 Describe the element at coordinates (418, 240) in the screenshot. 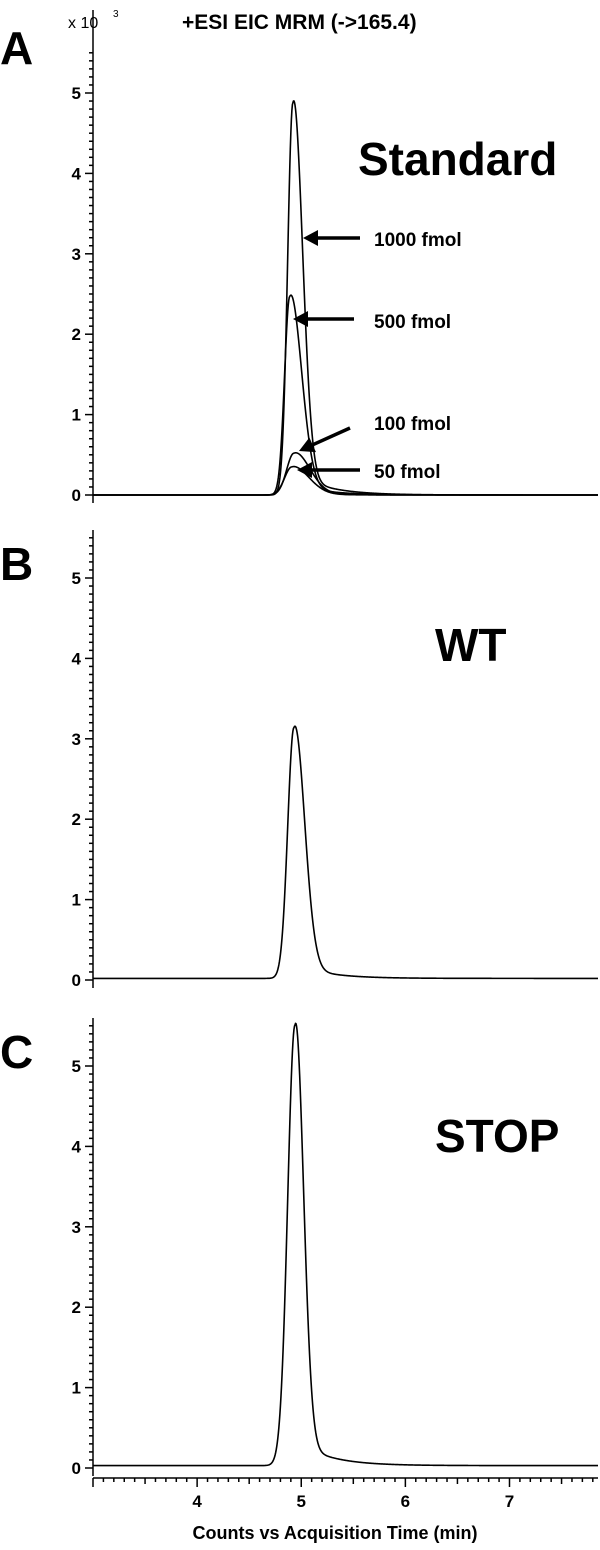

I see `annotation-label: 1000 fmol` at that location.